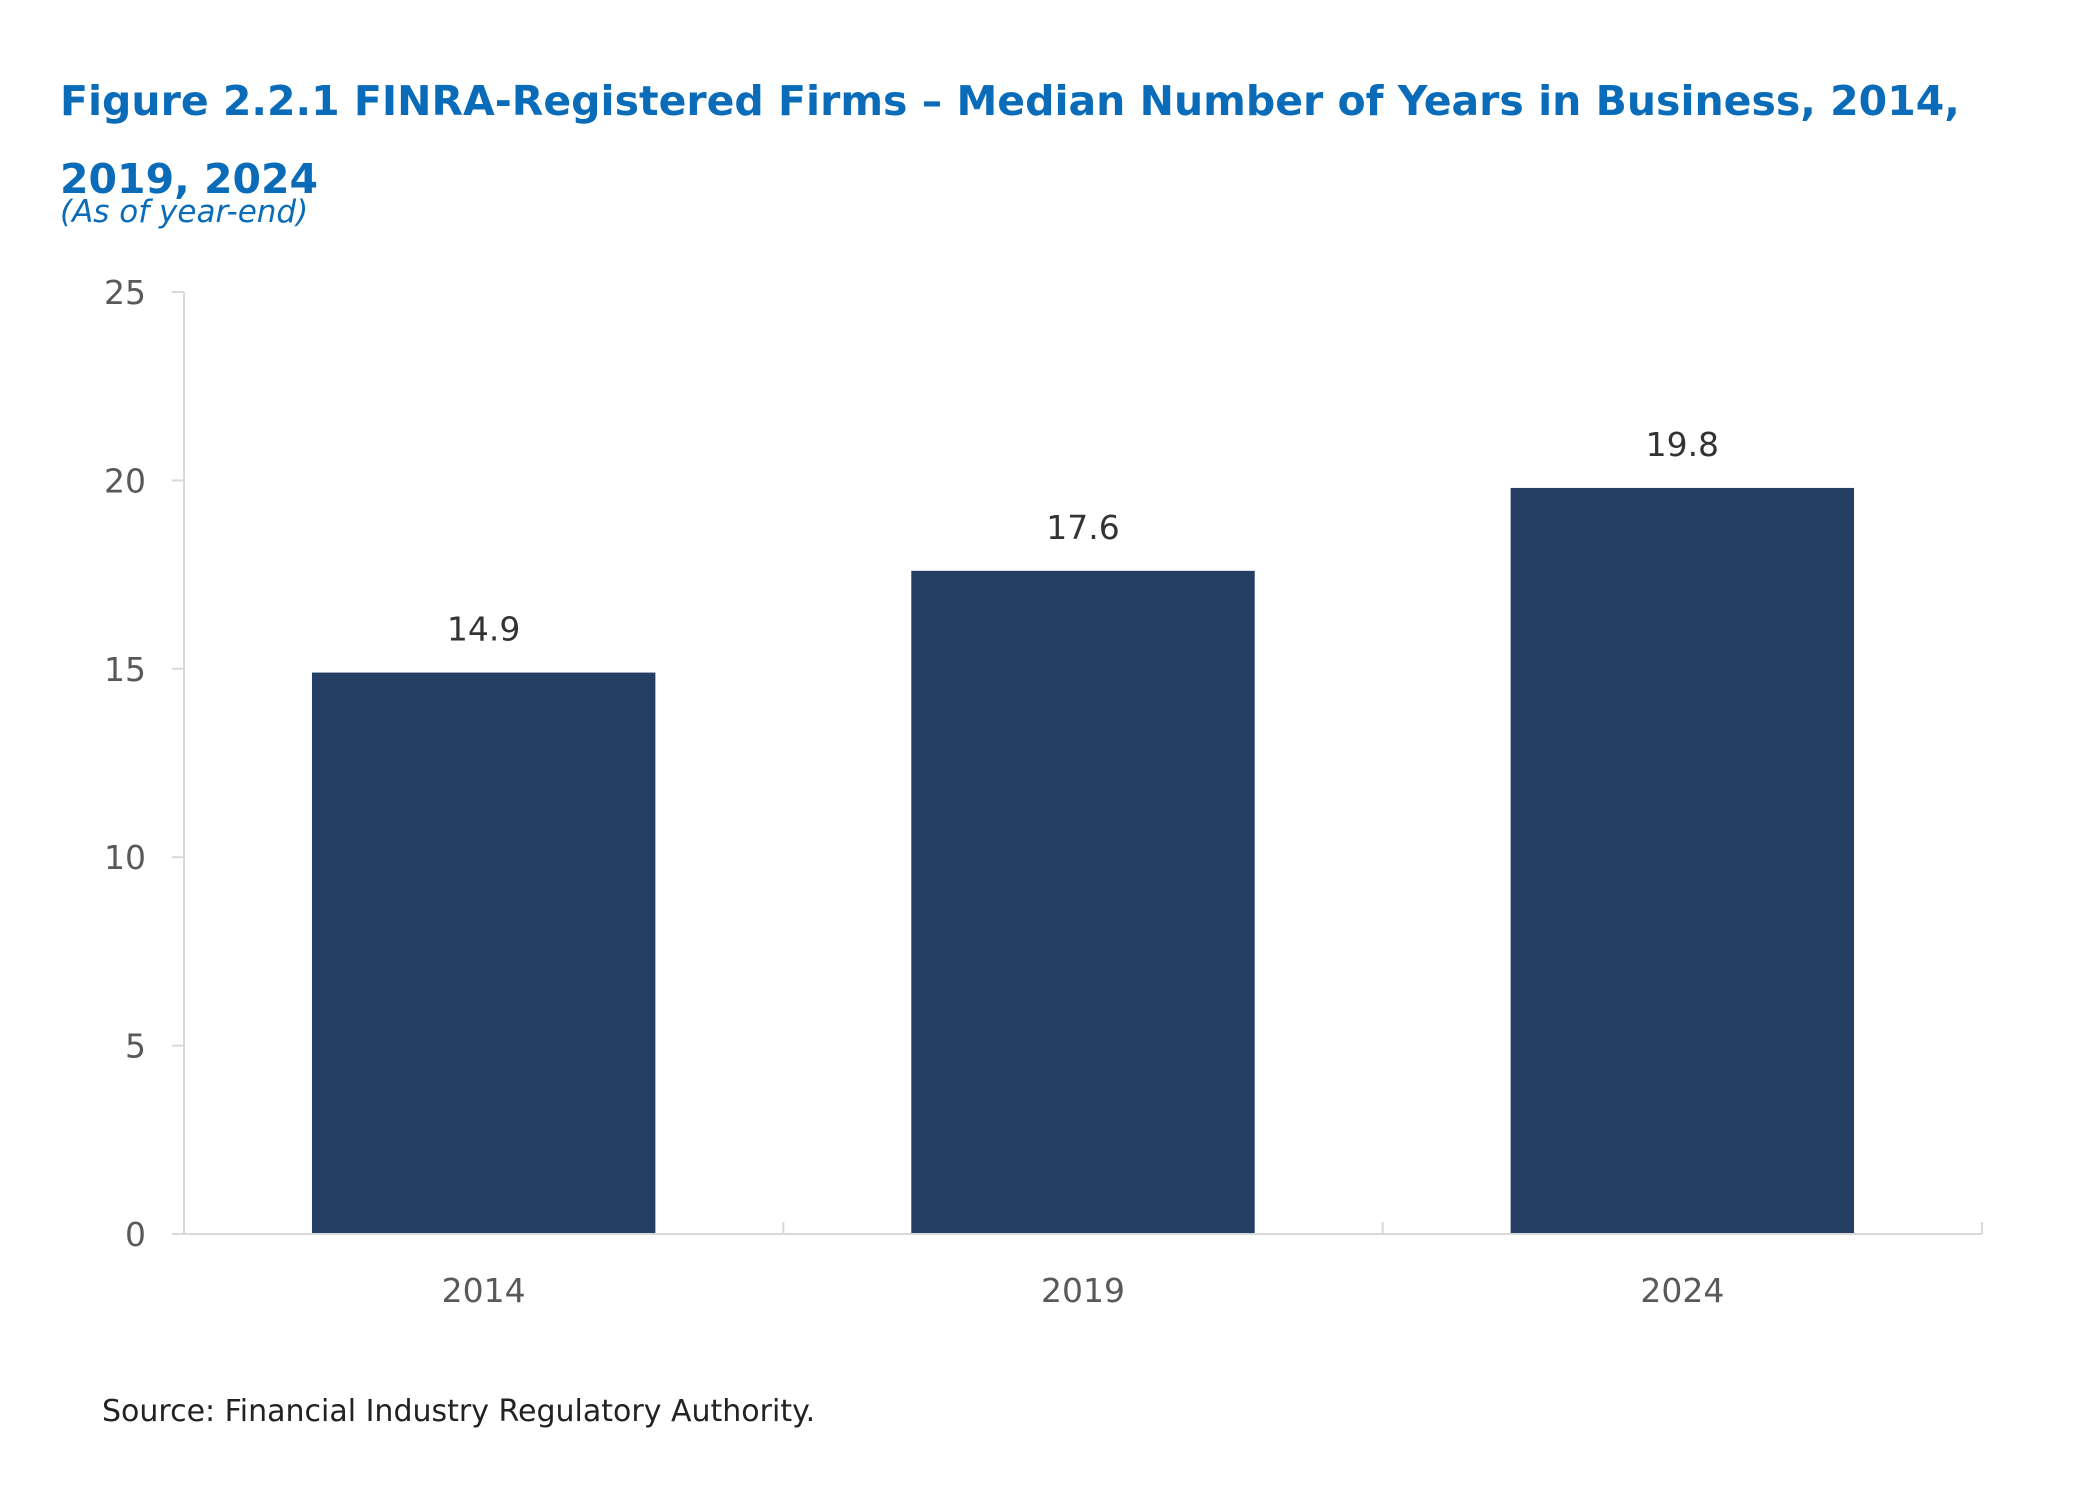  Describe the element at coordinates (1682, 444) in the screenshot. I see `data-label-2024: 19.8` at that location.